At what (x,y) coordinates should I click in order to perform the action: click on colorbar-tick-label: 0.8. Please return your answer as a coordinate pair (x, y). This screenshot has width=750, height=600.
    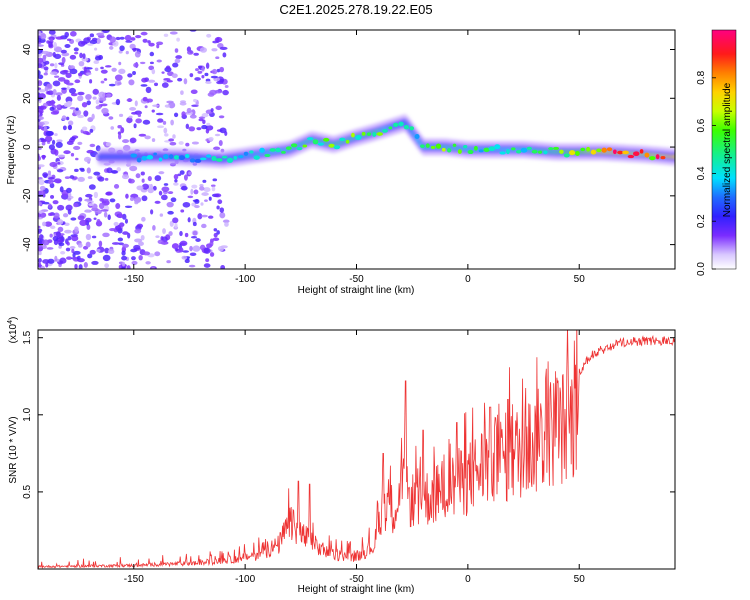
    Looking at the image, I should click on (701, 77).